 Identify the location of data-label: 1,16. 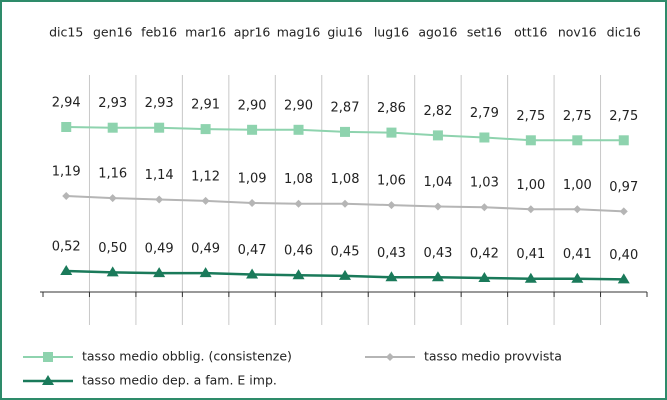
(112, 174).